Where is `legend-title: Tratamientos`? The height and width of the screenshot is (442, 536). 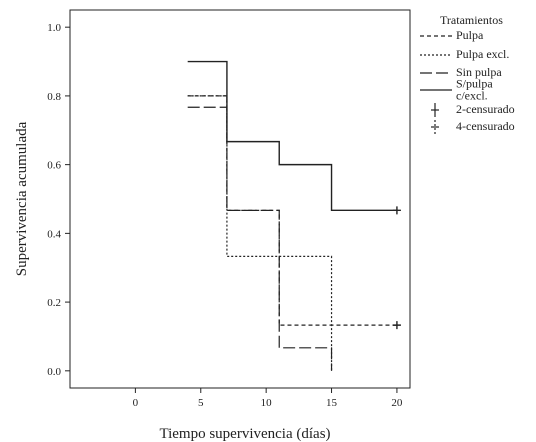
legend-title: Tratamientos is located at coordinates (471, 20).